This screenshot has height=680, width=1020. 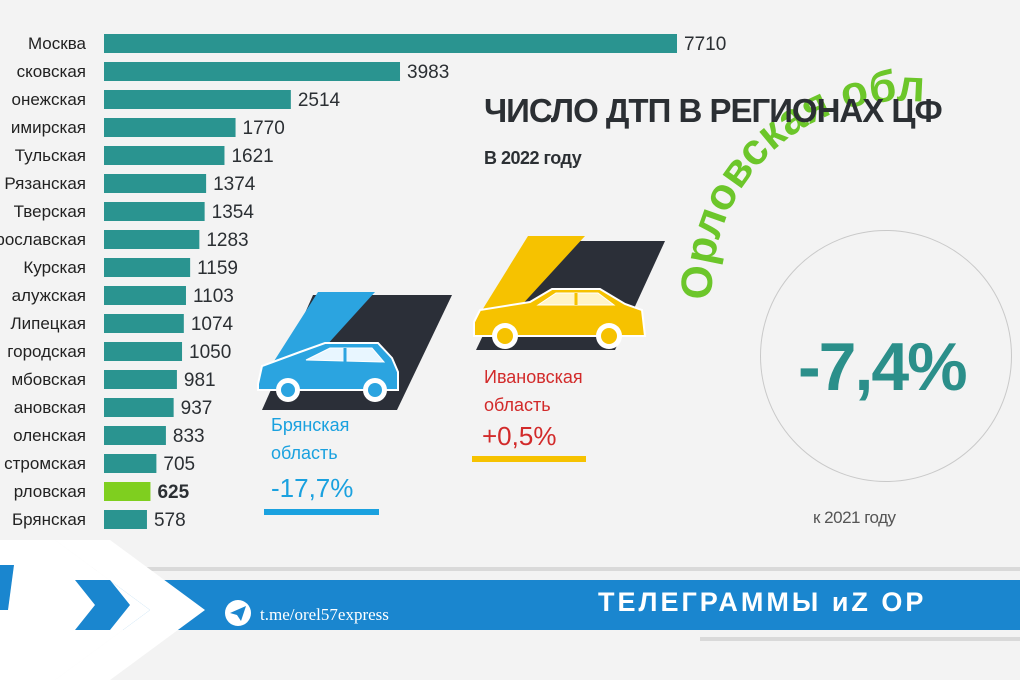 I want to click on bryansk-label: Брянская область, so click(x=310, y=439).